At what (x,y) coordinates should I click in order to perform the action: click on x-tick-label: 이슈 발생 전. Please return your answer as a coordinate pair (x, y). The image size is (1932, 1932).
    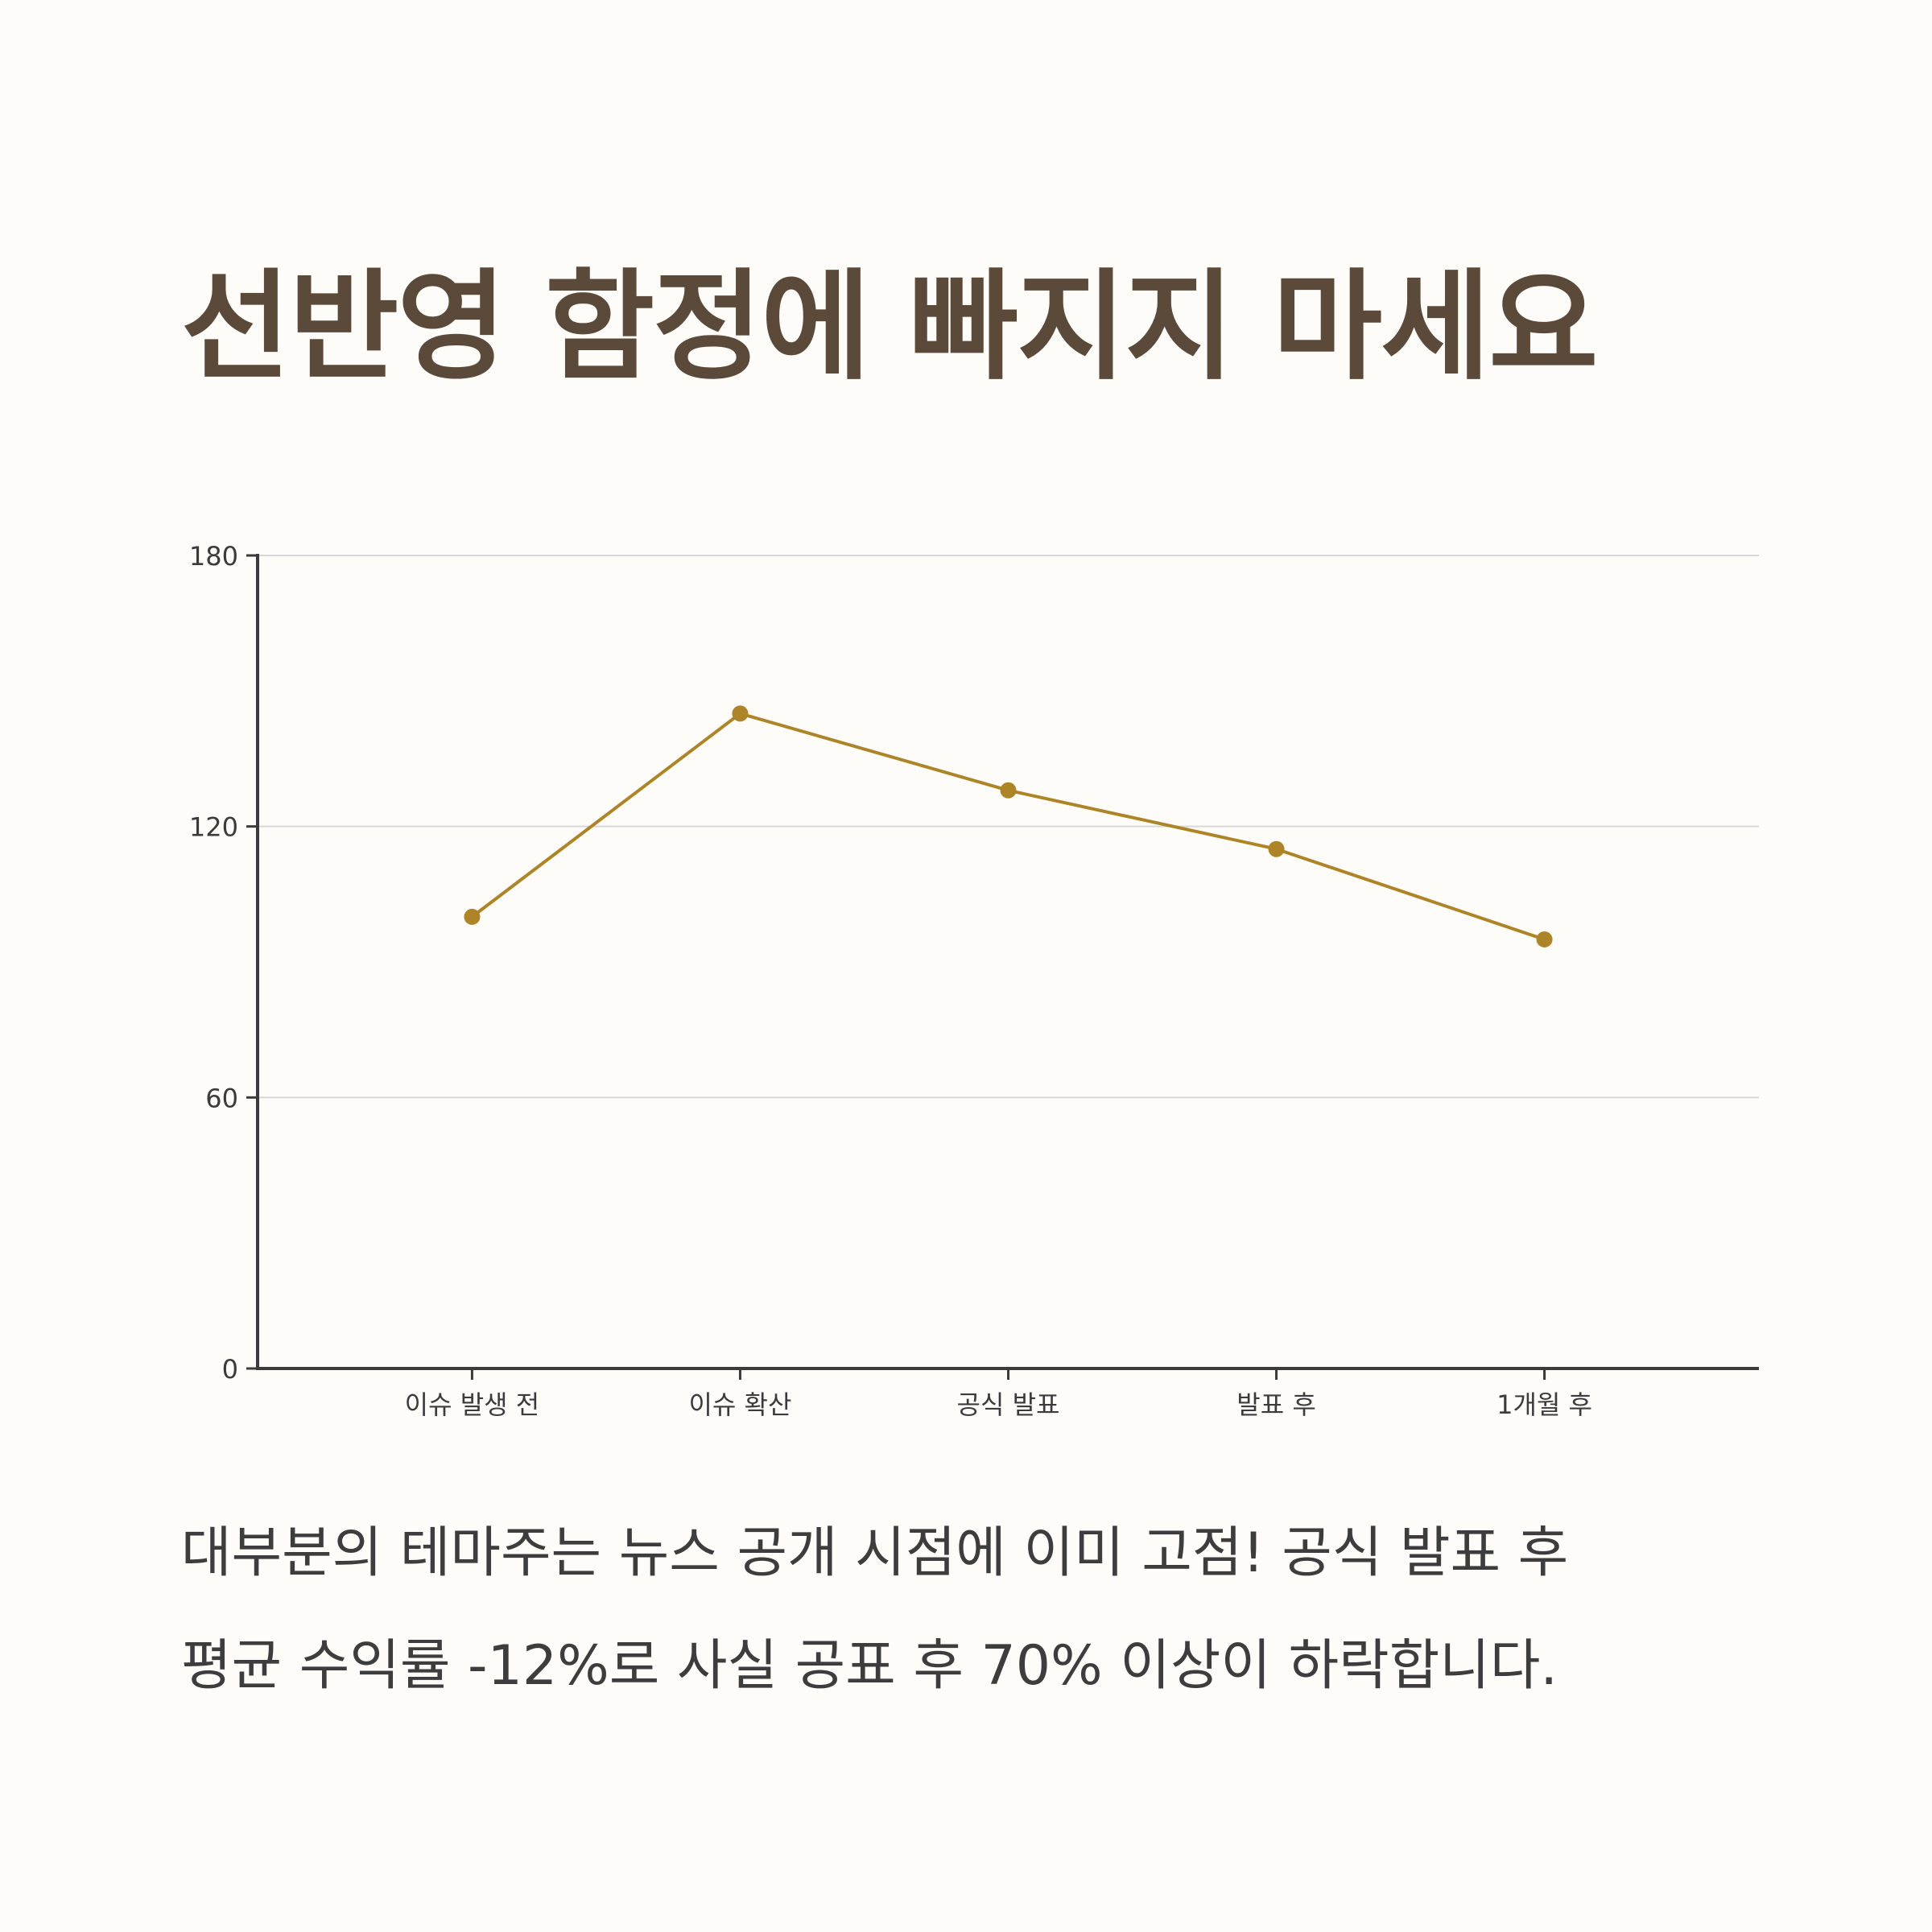
    Looking at the image, I should click on (472, 1404).